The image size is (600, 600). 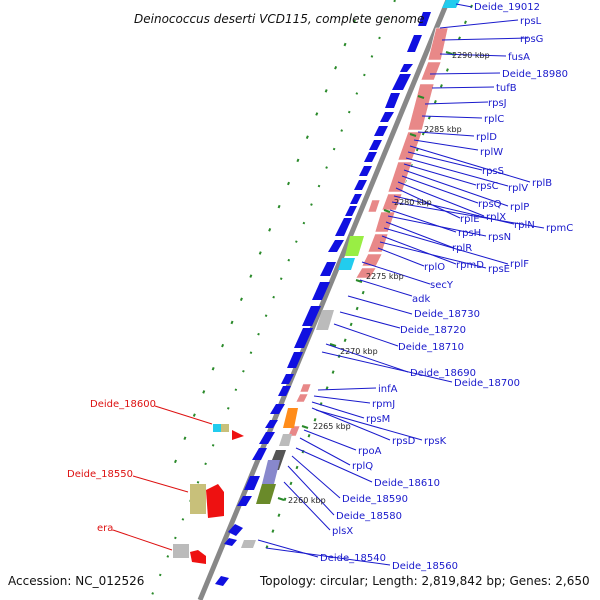 I want to click on gene-label: fusA, so click(x=519, y=57).